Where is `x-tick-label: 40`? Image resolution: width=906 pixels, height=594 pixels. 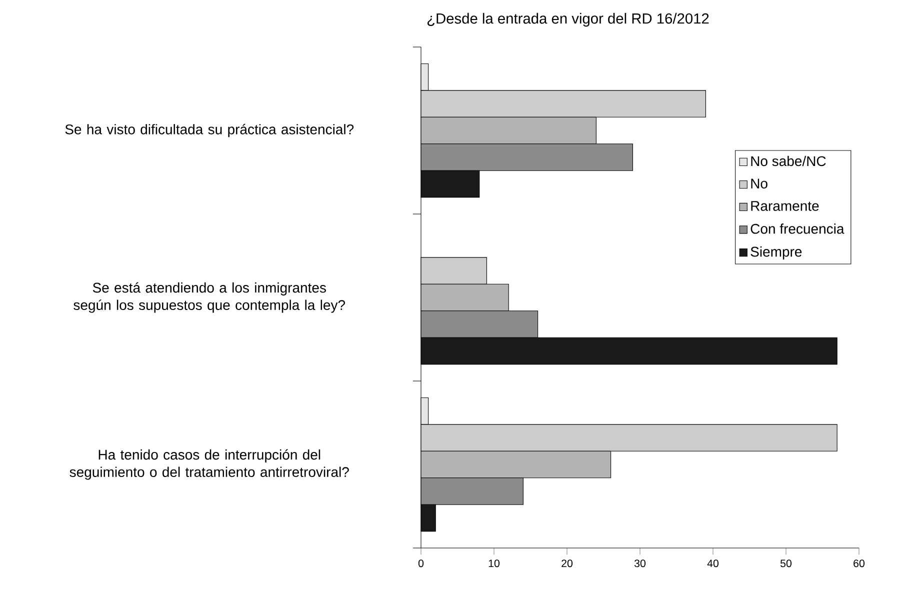 x-tick-label: 40 is located at coordinates (713, 564).